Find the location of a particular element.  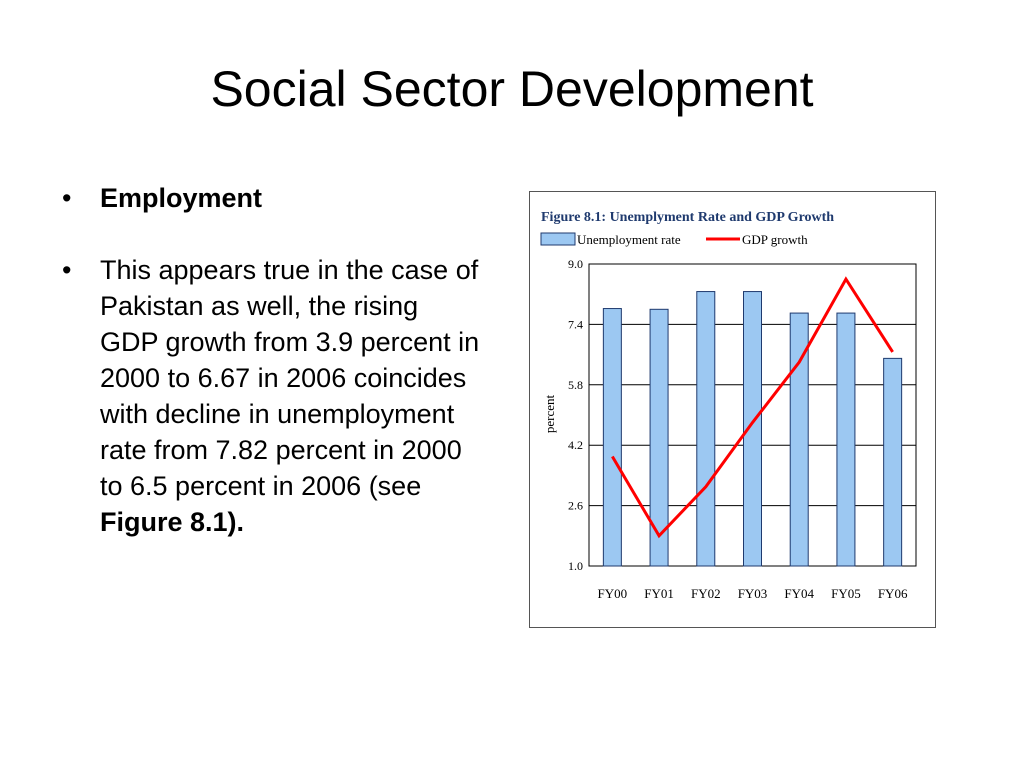

y-tick-label: 2.6 is located at coordinates (575, 506).